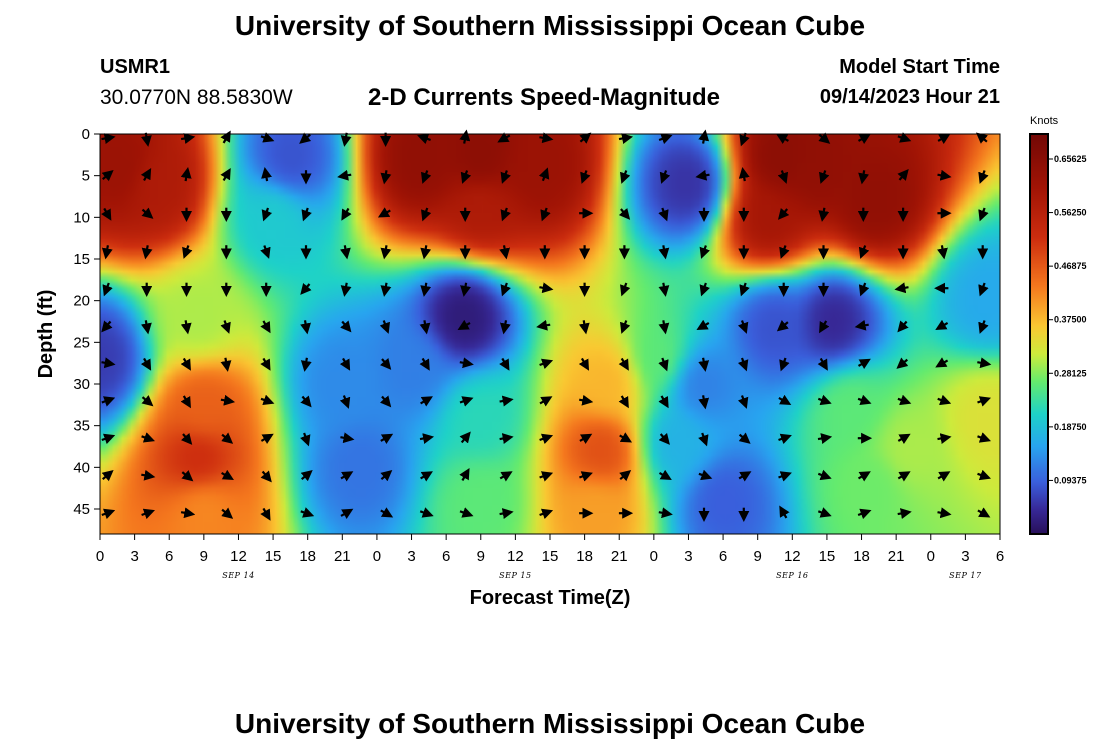 This screenshot has height=750, width=1100. I want to click on x-axis-label: Forecast Time(Z), so click(550, 598).